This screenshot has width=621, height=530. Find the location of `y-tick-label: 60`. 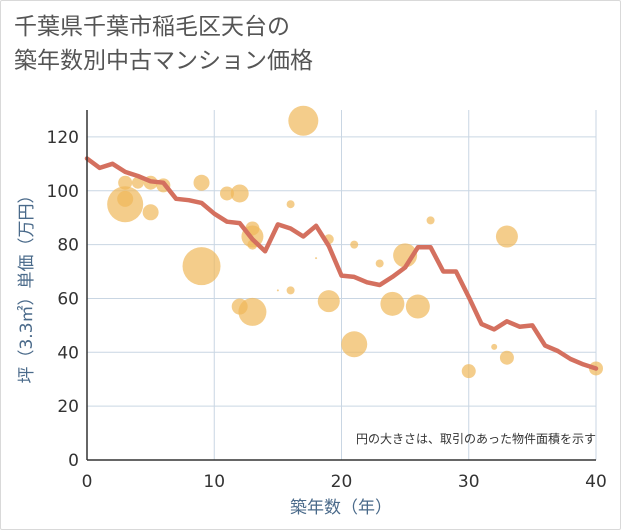

y-tick-label: 60 is located at coordinates (68, 299).